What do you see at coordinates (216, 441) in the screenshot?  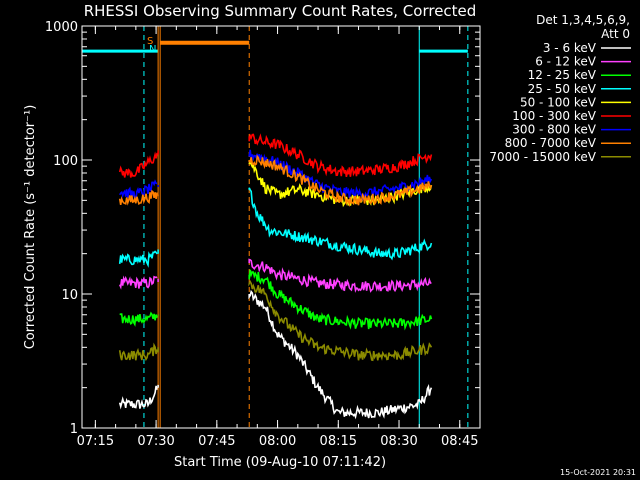 I see `x-tick-label-3: 07:45` at bounding box center [216, 441].